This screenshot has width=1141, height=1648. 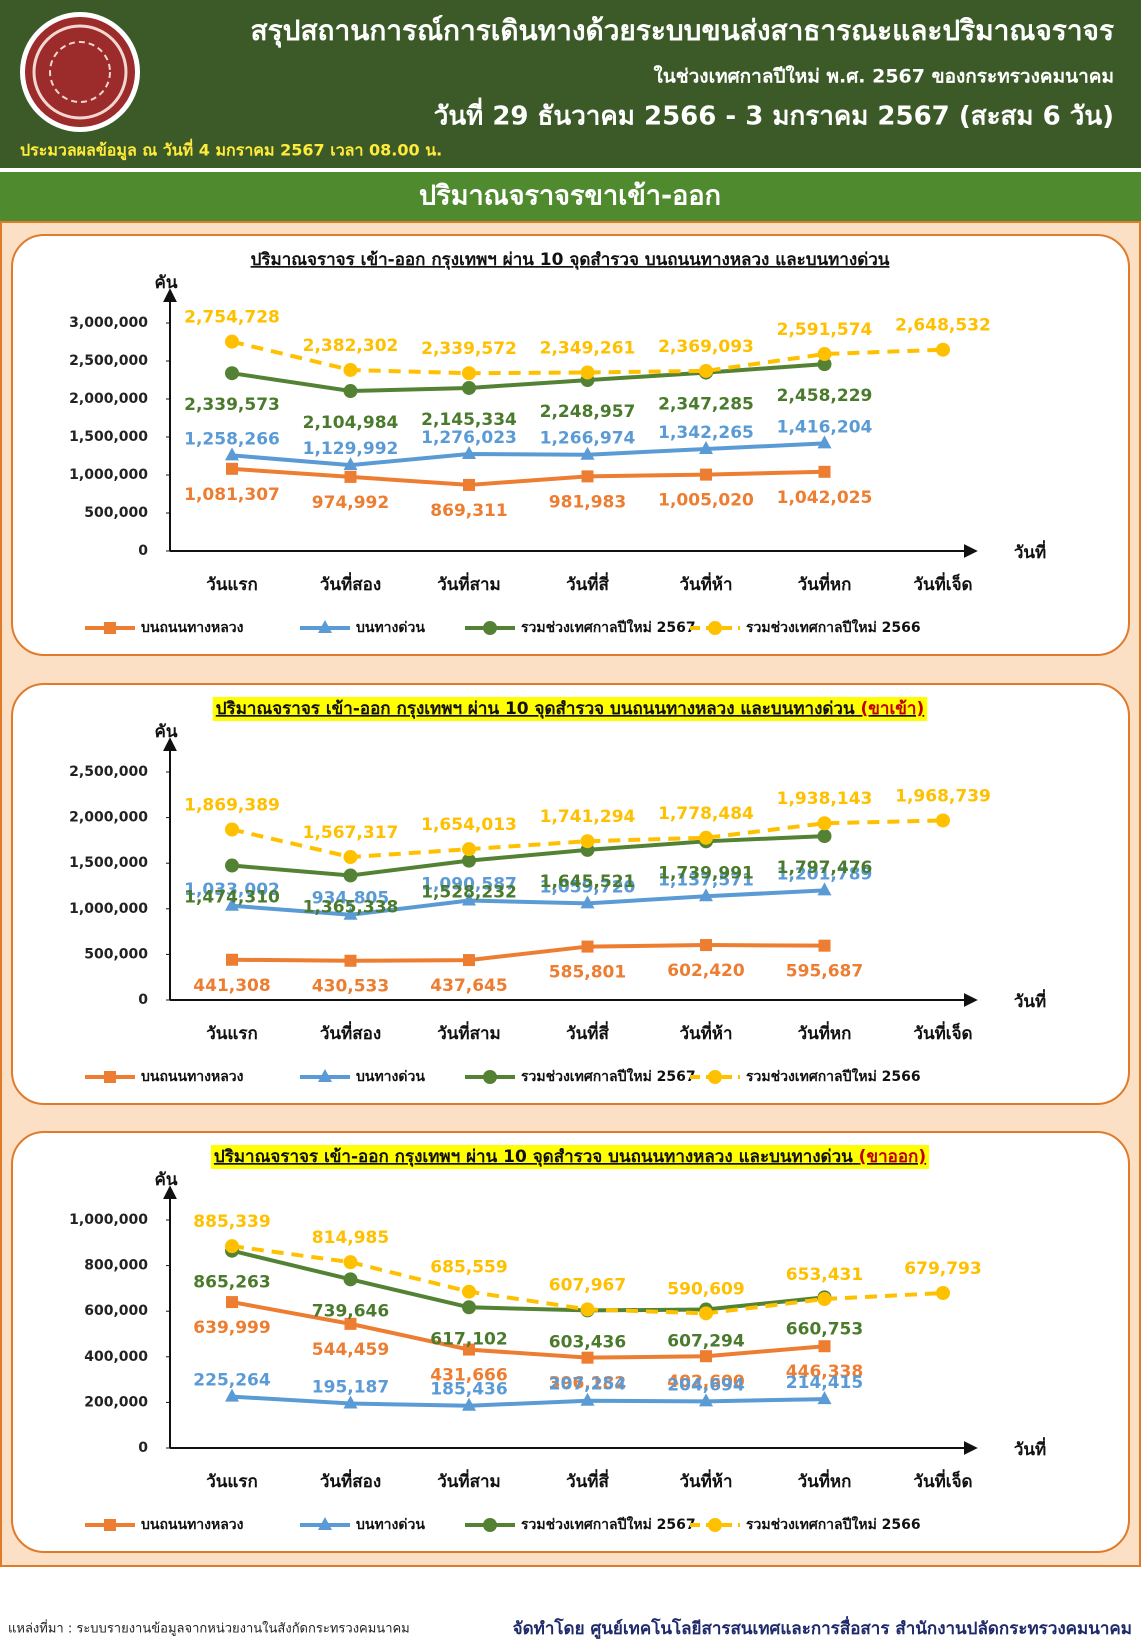 What do you see at coordinates (108, 818) in the screenshot?
I see `y-tick-label: 2,000,000` at bounding box center [108, 818].